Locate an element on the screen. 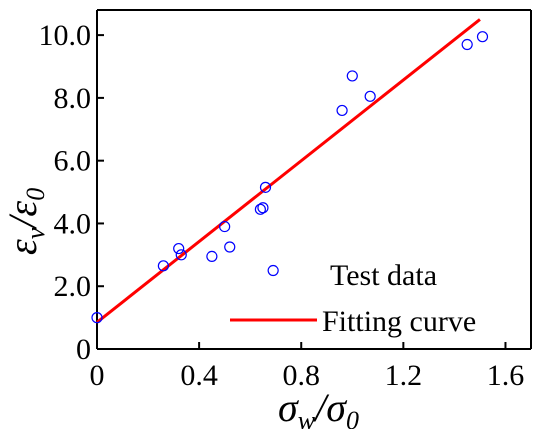 The width and height of the screenshot is (550, 429). x-tick-label: 0.8 is located at coordinates (301, 375).